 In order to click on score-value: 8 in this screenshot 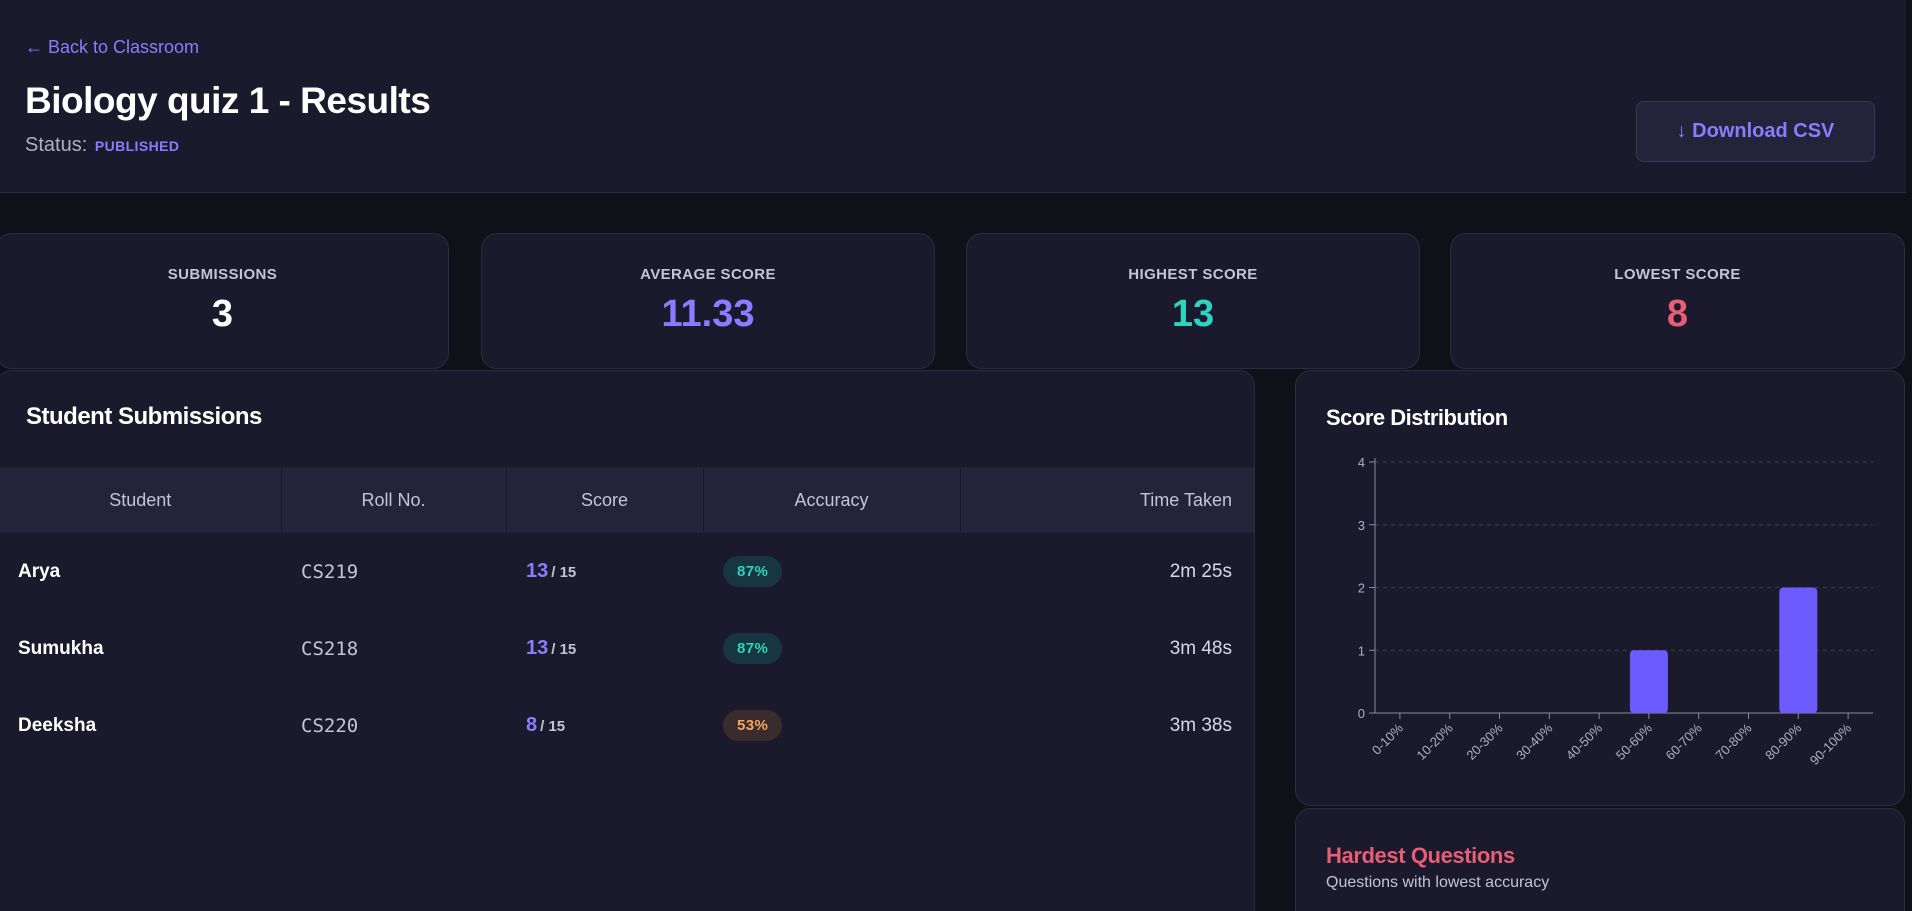, I will do `click(532, 725)`.